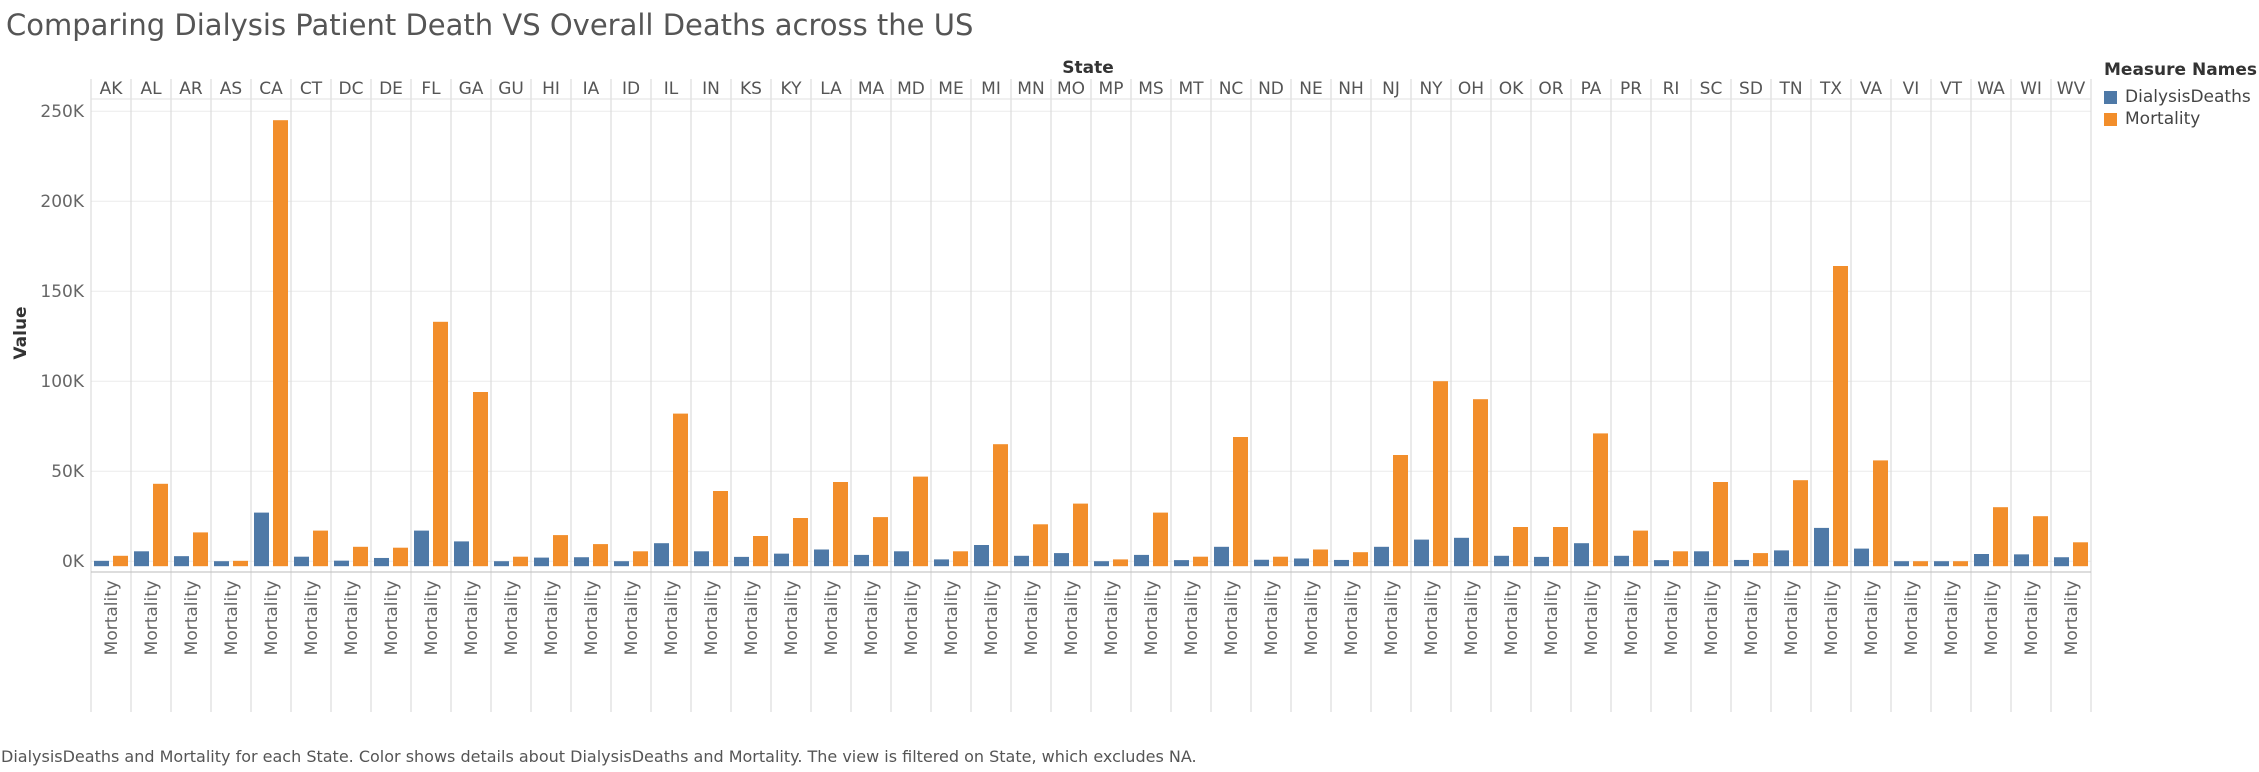 This screenshot has height=772, width=2259. What do you see at coordinates (751, 89) in the screenshot?
I see `state-label: KS` at bounding box center [751, 89].